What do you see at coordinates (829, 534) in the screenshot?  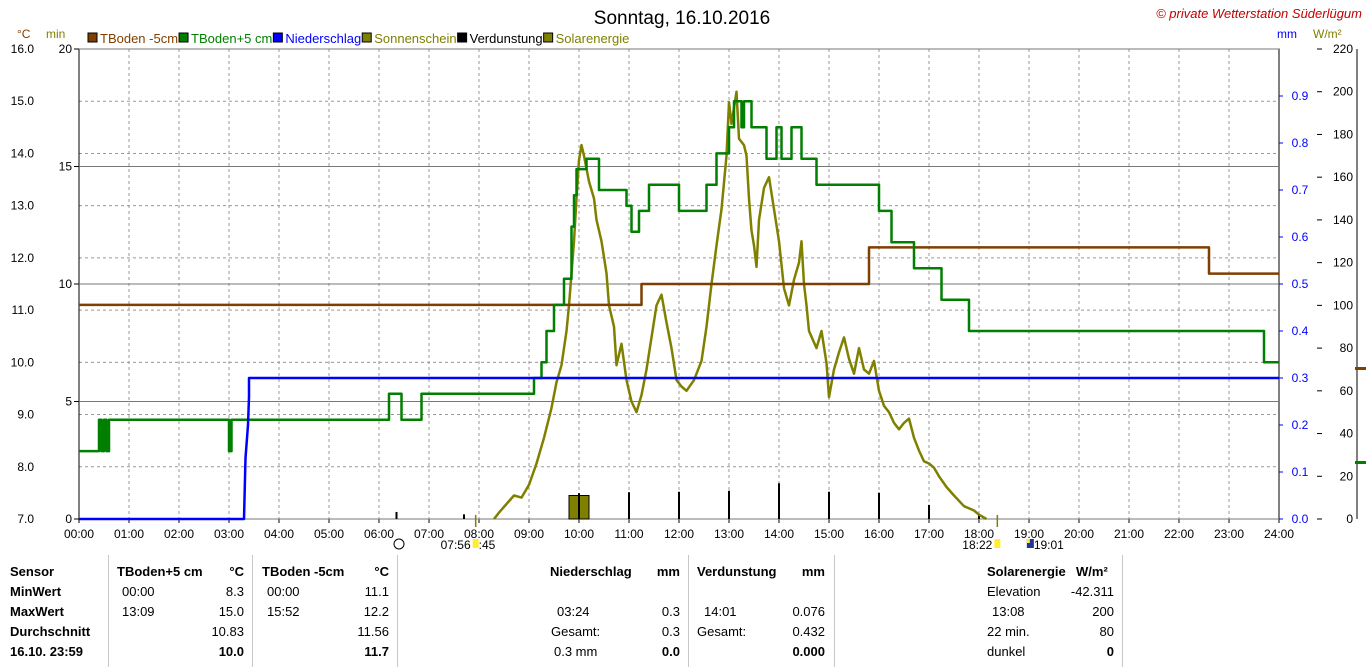 I see `x-tick-label: 15:00` at bounding box center [829, 534].